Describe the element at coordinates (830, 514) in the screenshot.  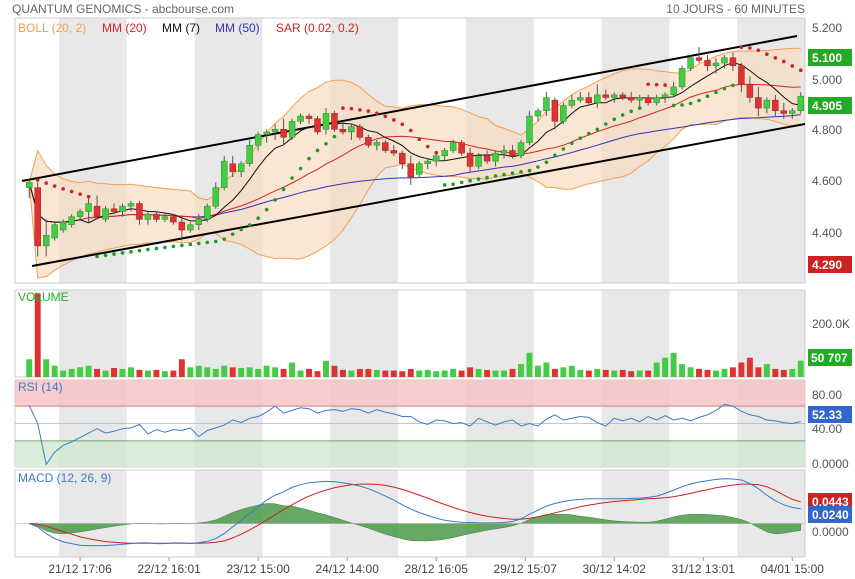
I see `macd-last-tag` at that location.